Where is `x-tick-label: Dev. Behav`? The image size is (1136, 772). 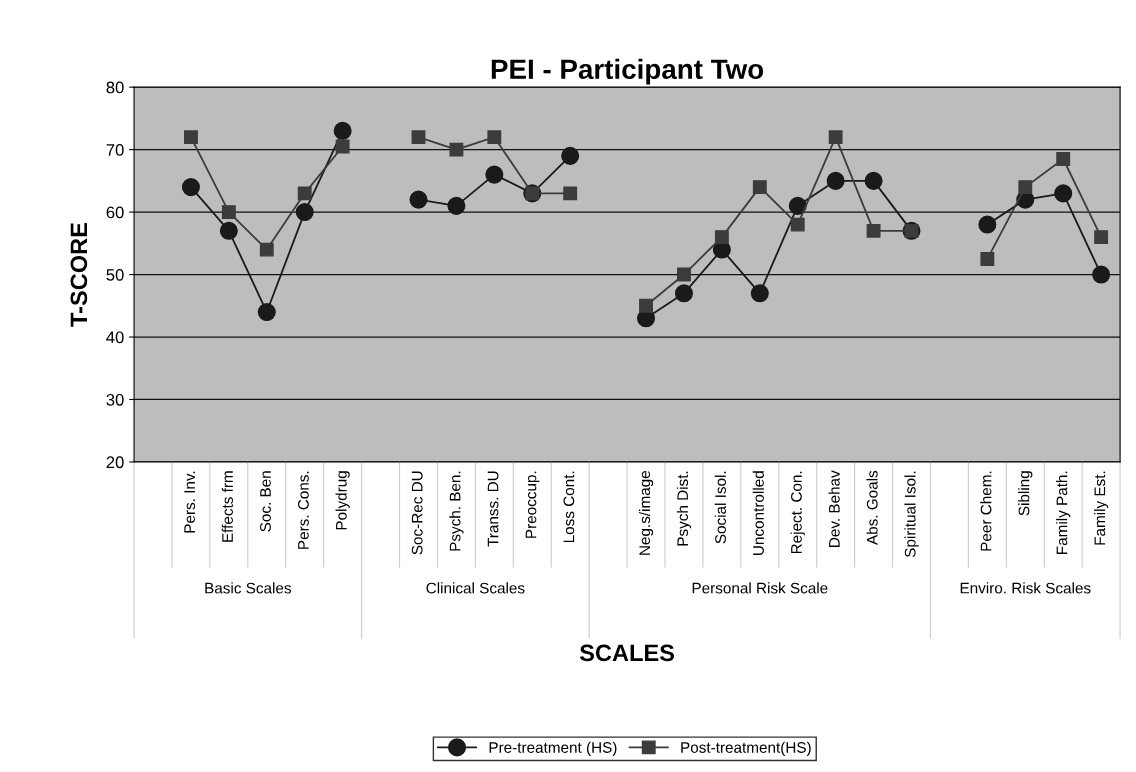 x-tick-label: Dev. Behav is located at coordinates (834, 508).